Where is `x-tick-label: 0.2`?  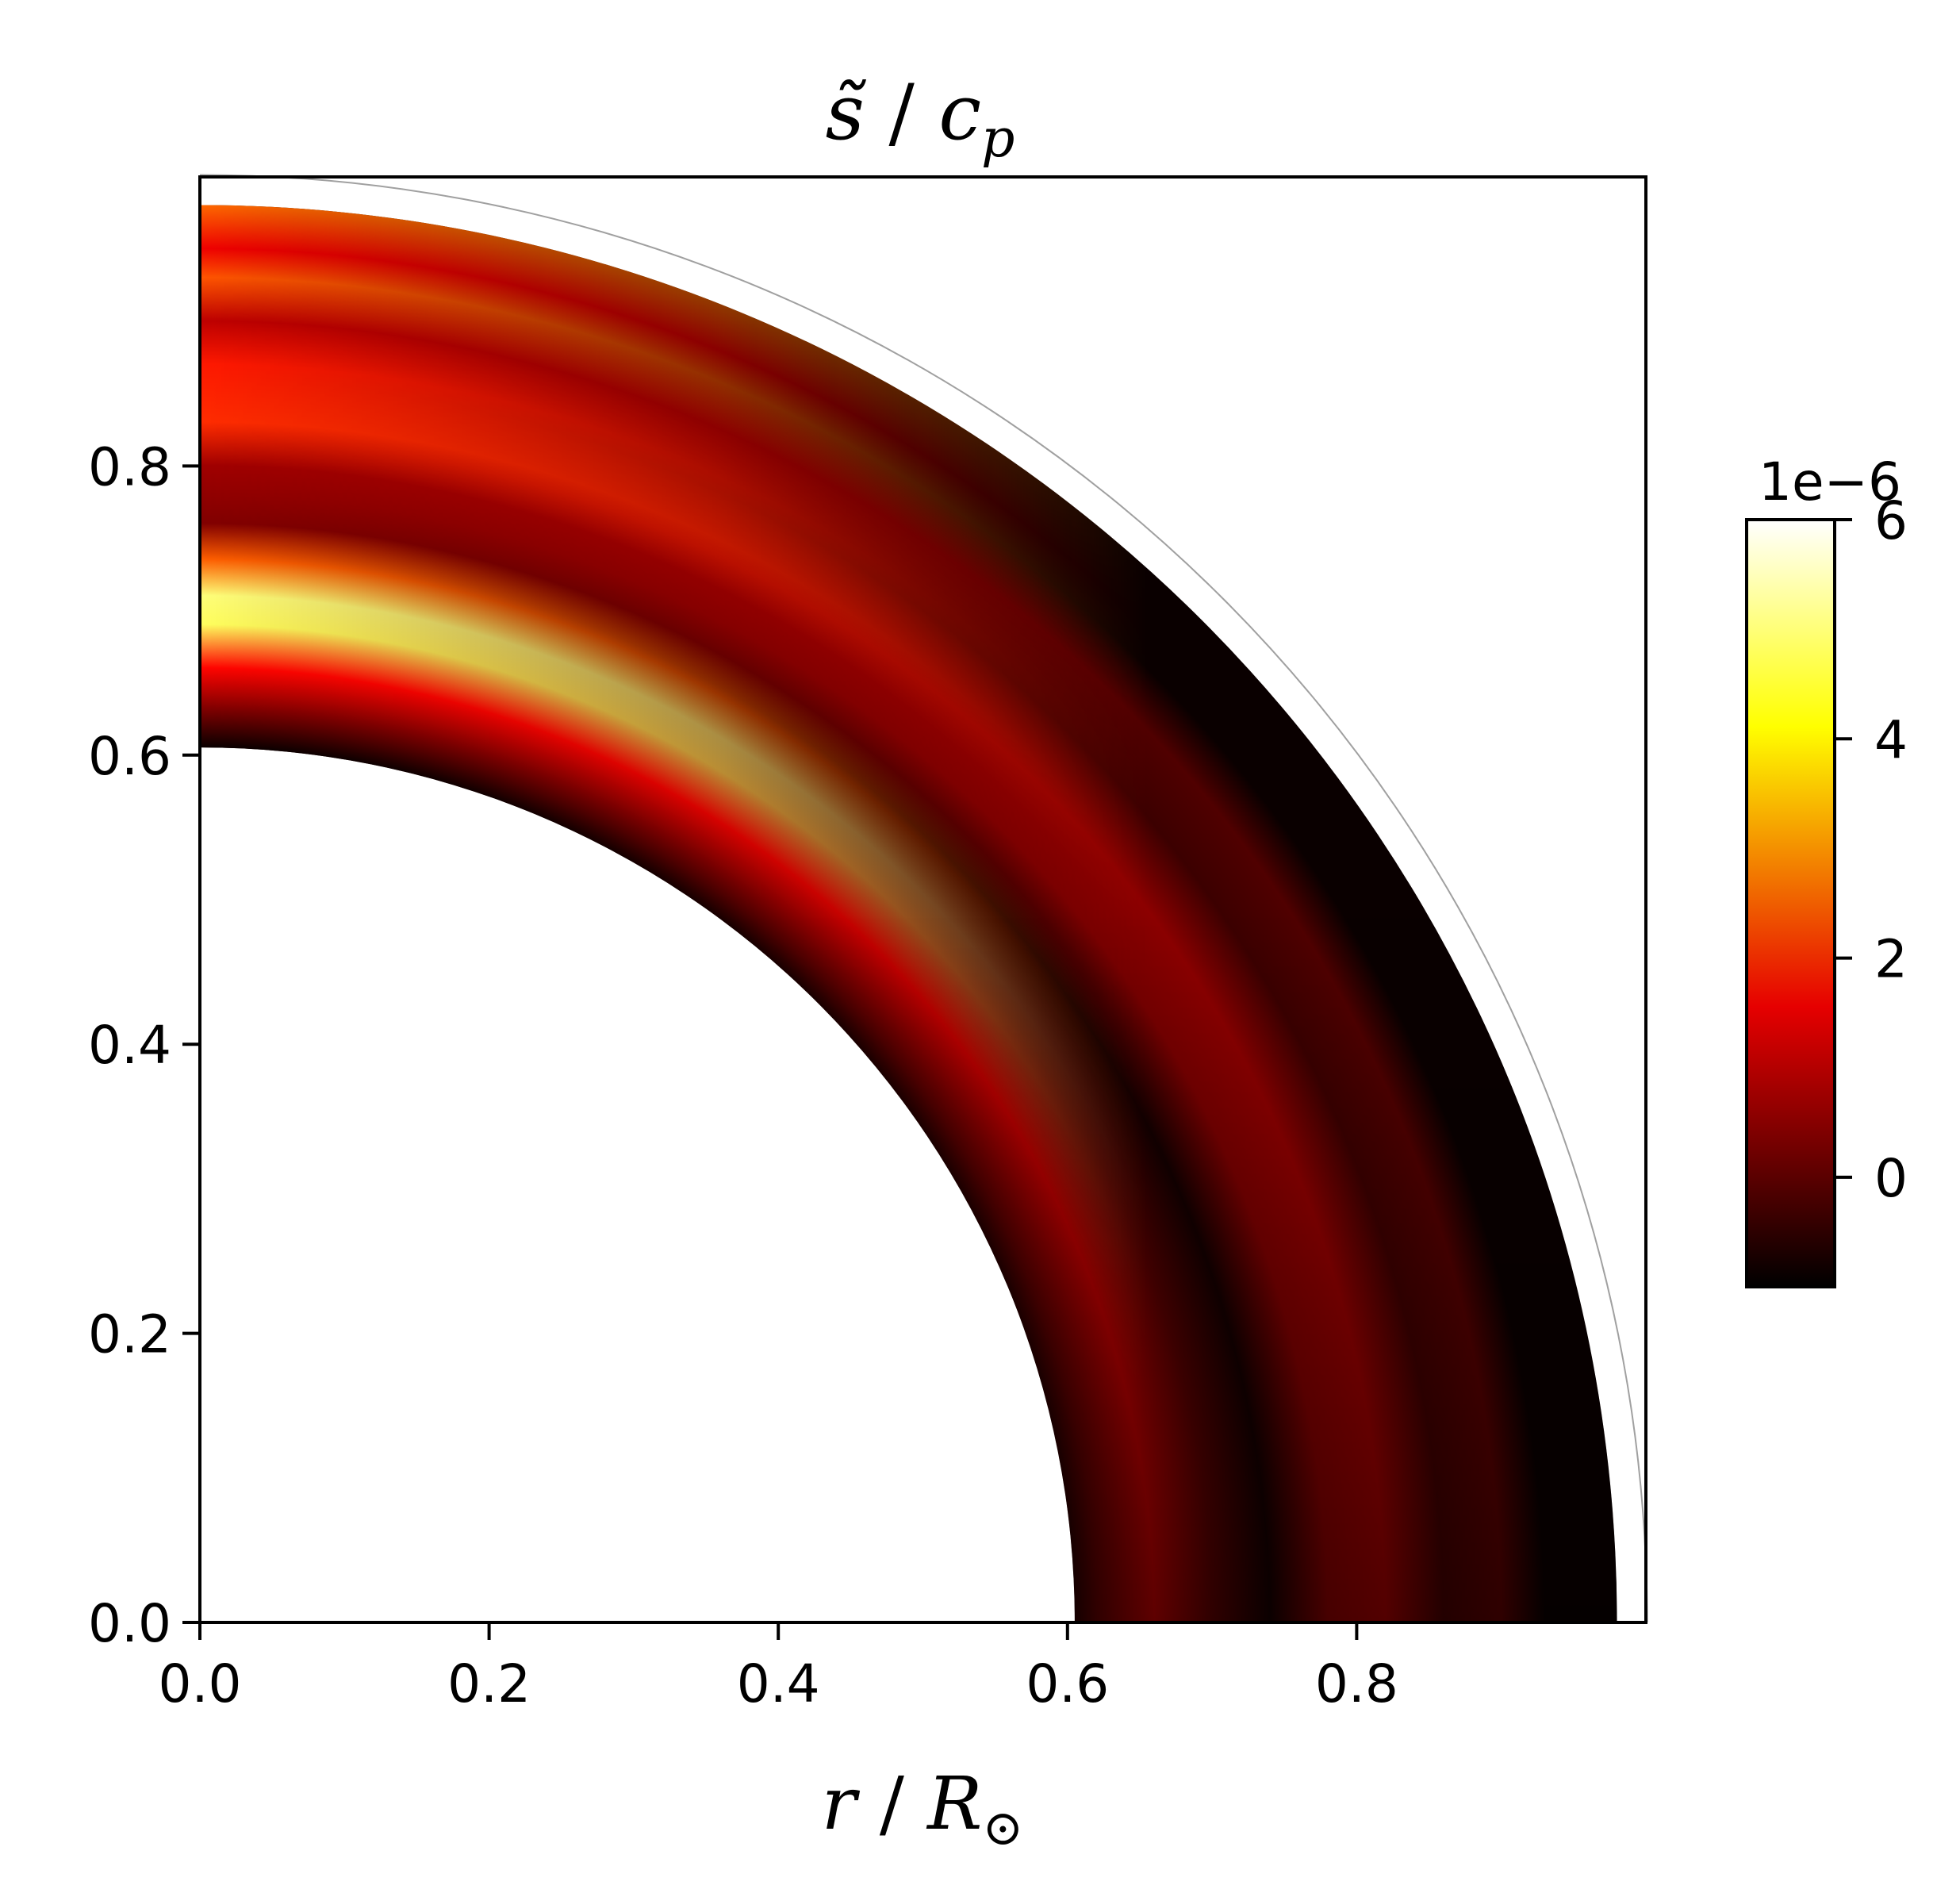 x-tick-label: 0.2 is located at coordinates (489, 1683).